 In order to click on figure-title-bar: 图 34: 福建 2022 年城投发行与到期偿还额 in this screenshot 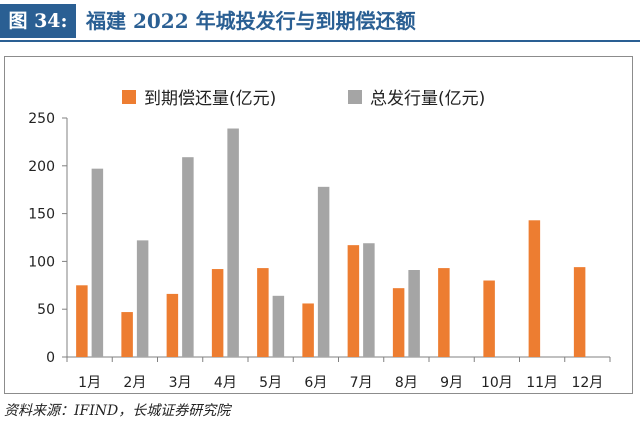, I will do `click(320, 21)`.